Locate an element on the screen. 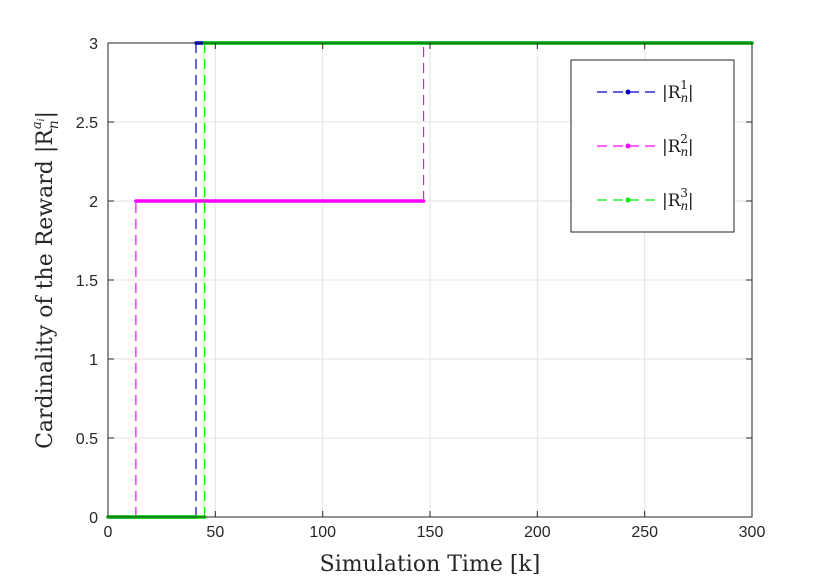 This screenshot has height=581, width=830. legend: |Rn1| |Rn2| |Rn3| is located at coordinates (652, 146).